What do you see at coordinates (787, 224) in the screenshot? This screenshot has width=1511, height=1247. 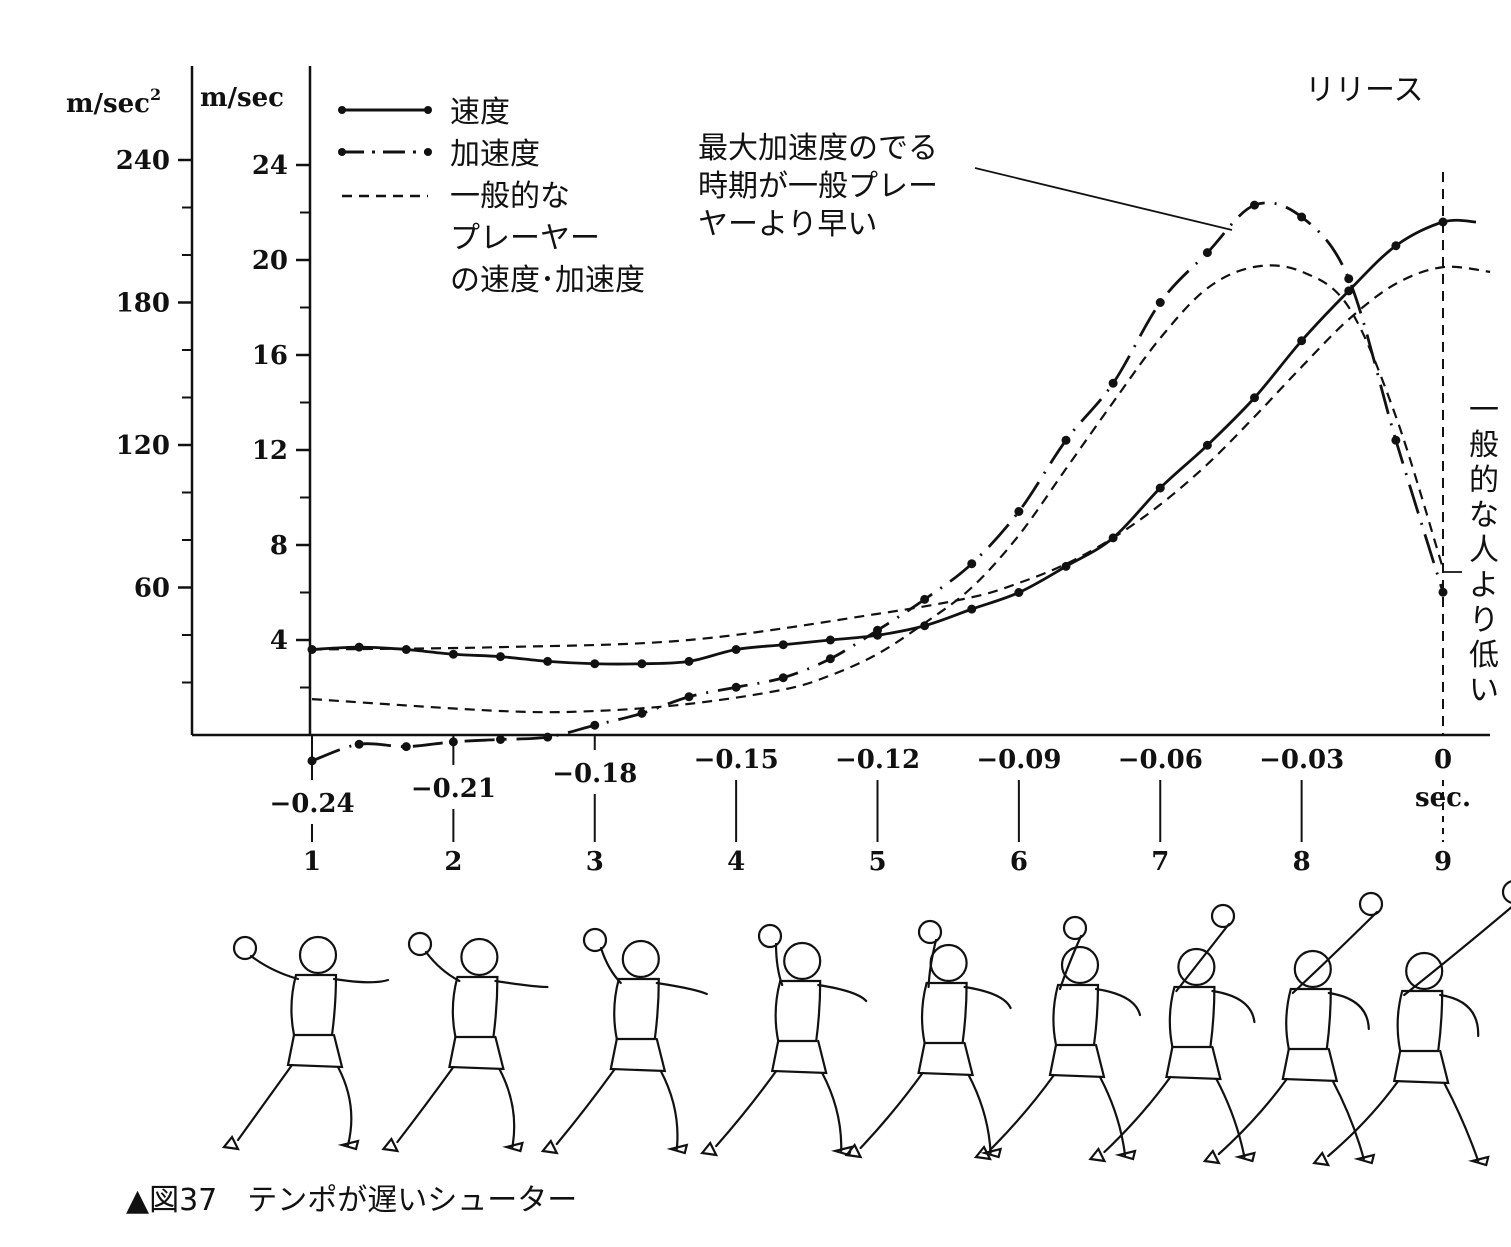 I see `peak-note-line-3: ヤーより早い` at bounding box center [787, 224].